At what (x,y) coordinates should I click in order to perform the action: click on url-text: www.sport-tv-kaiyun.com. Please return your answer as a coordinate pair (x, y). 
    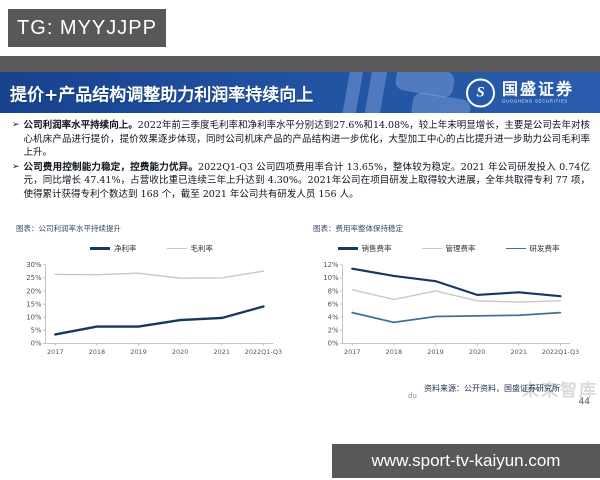
    Looking at the image, I should click on (466, 460).